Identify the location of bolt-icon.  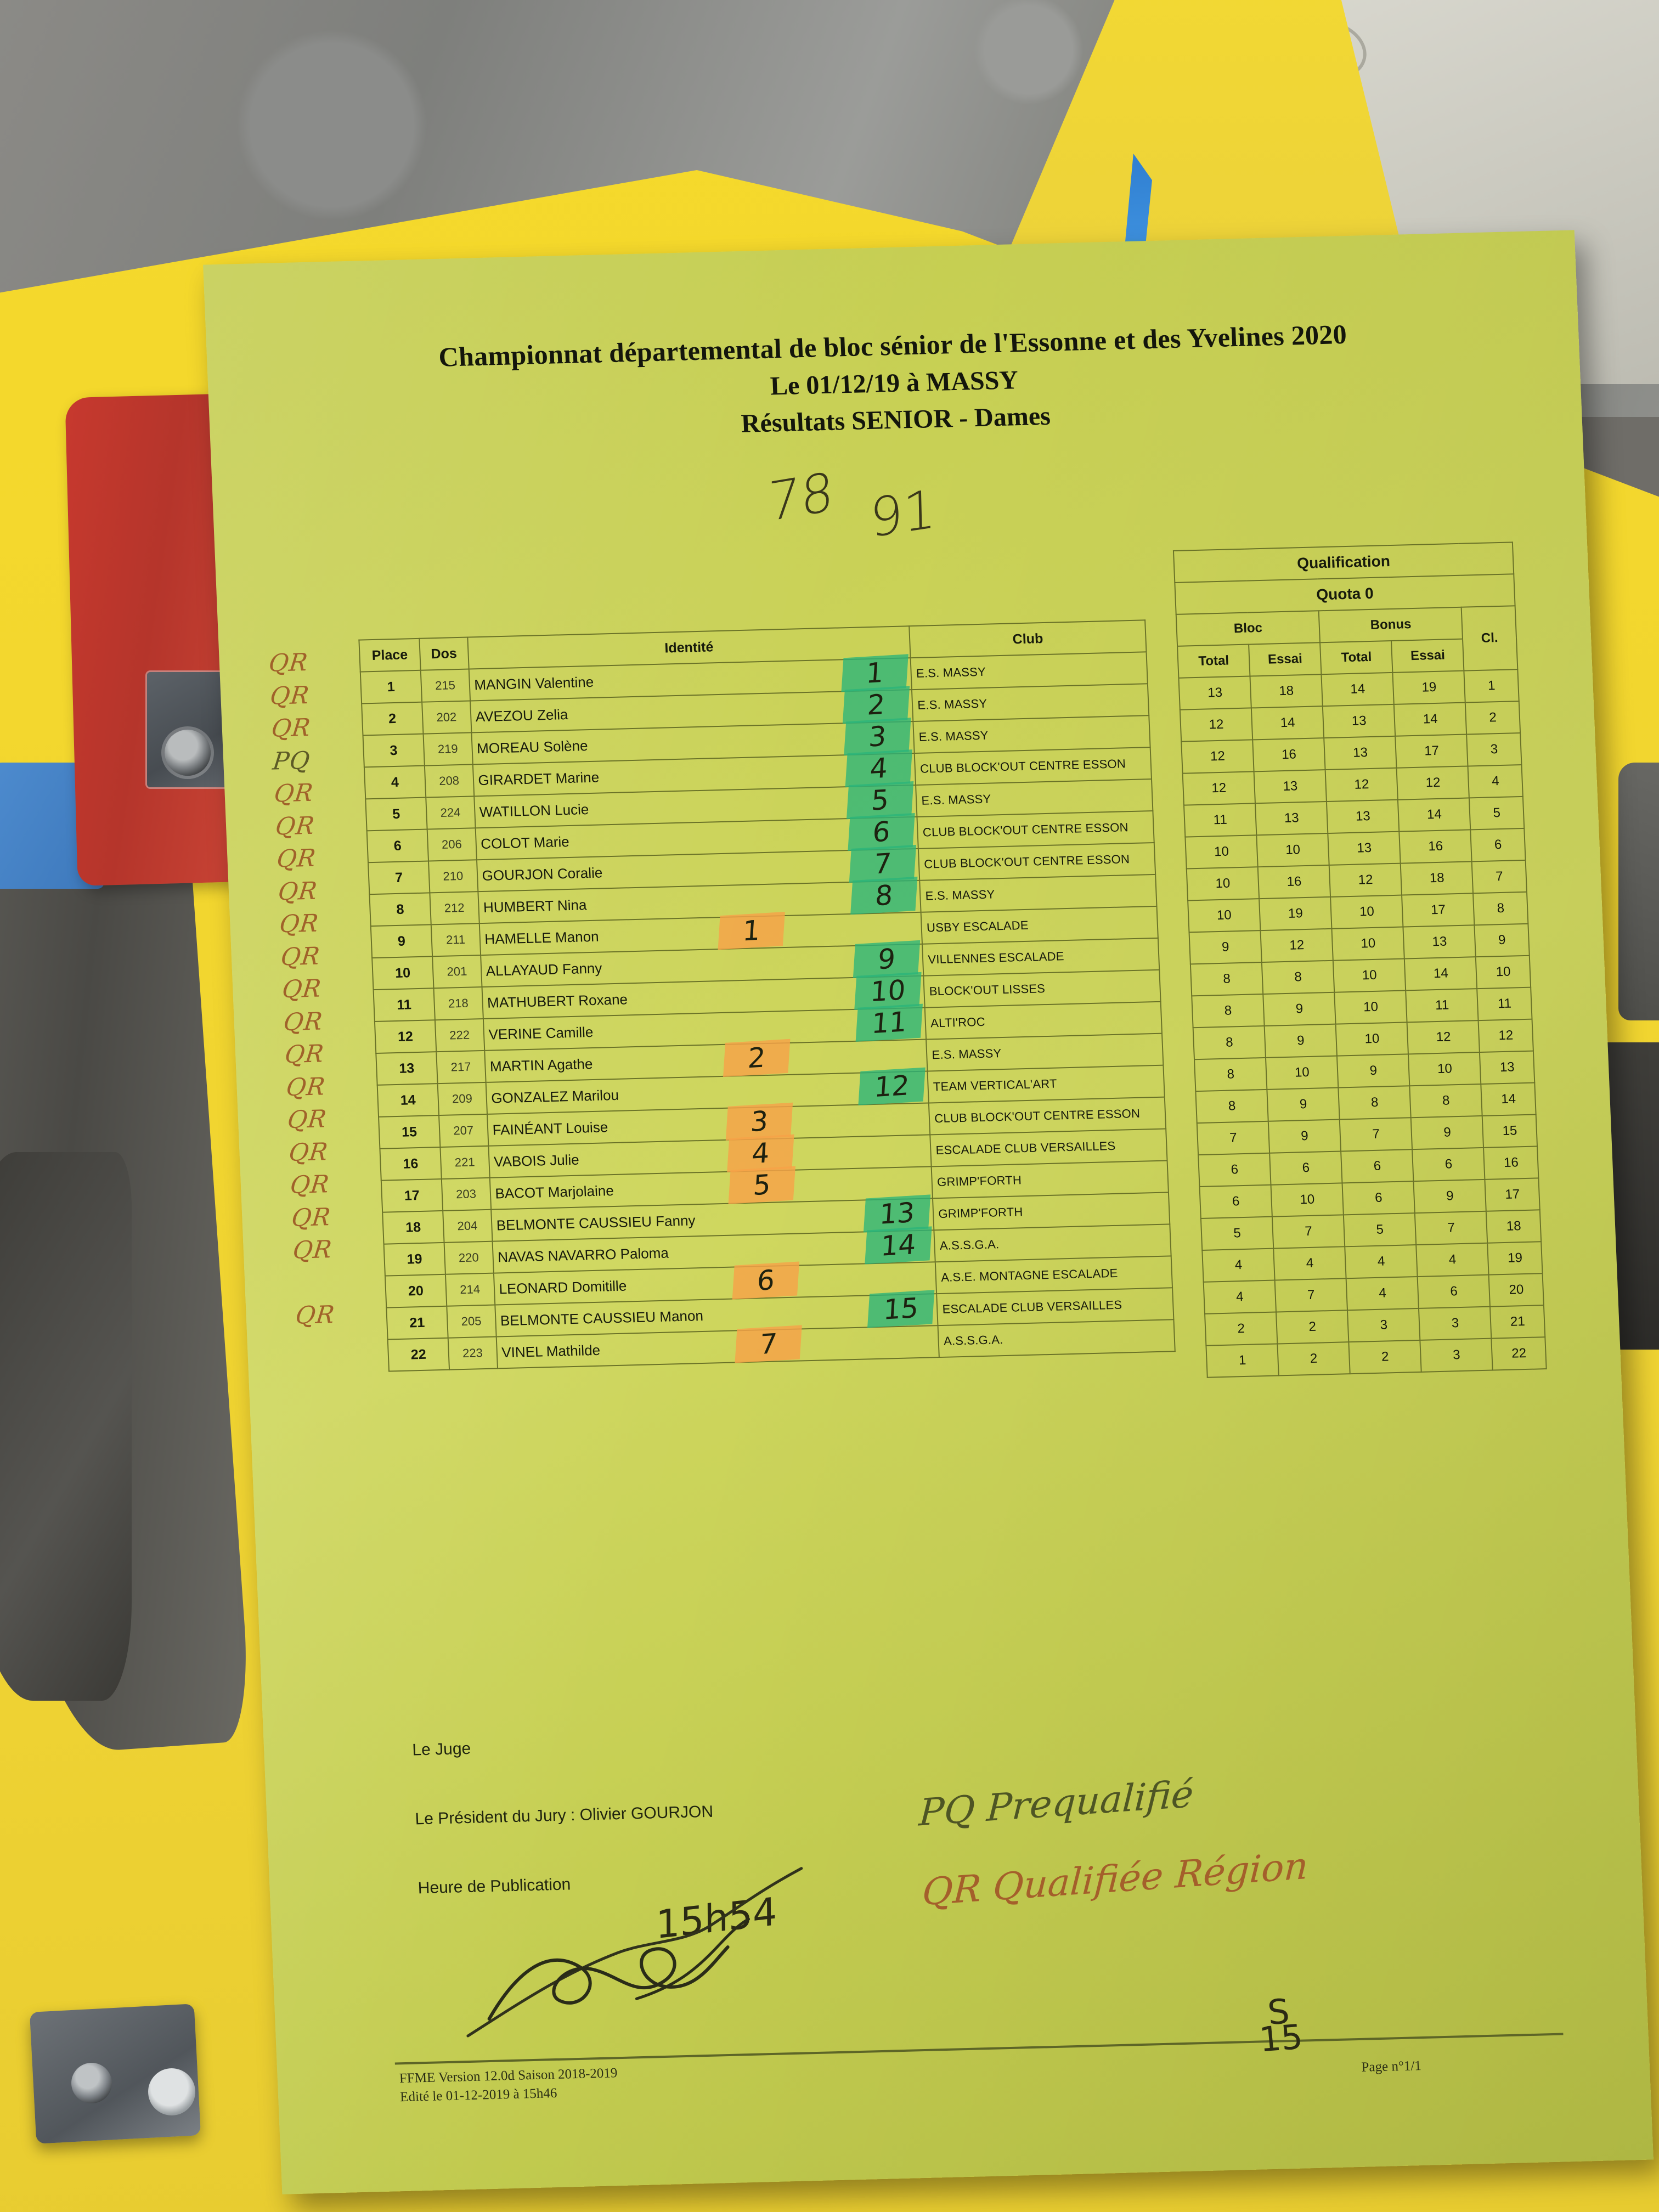
(91, 2083).